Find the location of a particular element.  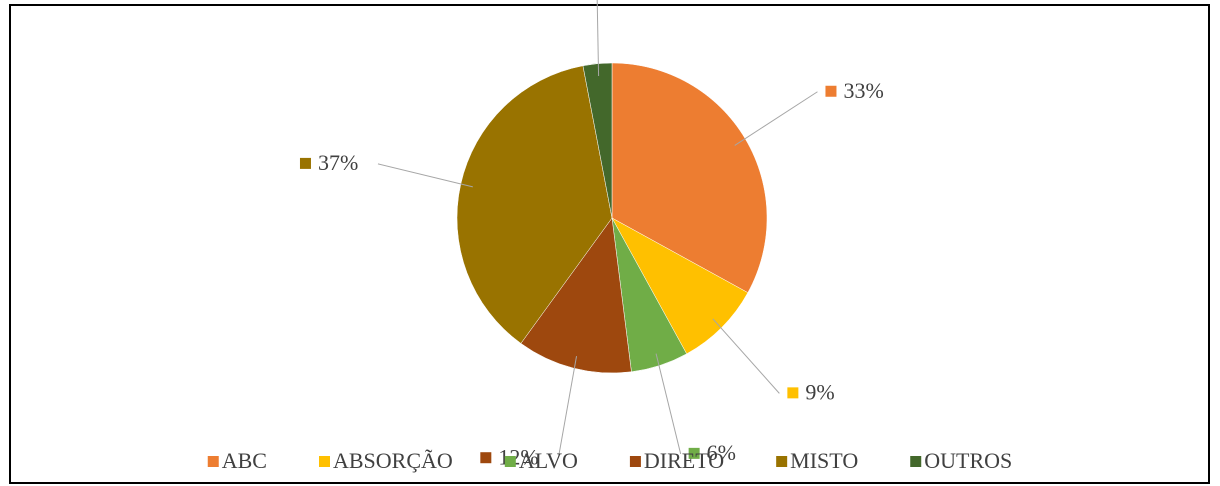

legend-item: ALVO is located at coordinates (541, 460).